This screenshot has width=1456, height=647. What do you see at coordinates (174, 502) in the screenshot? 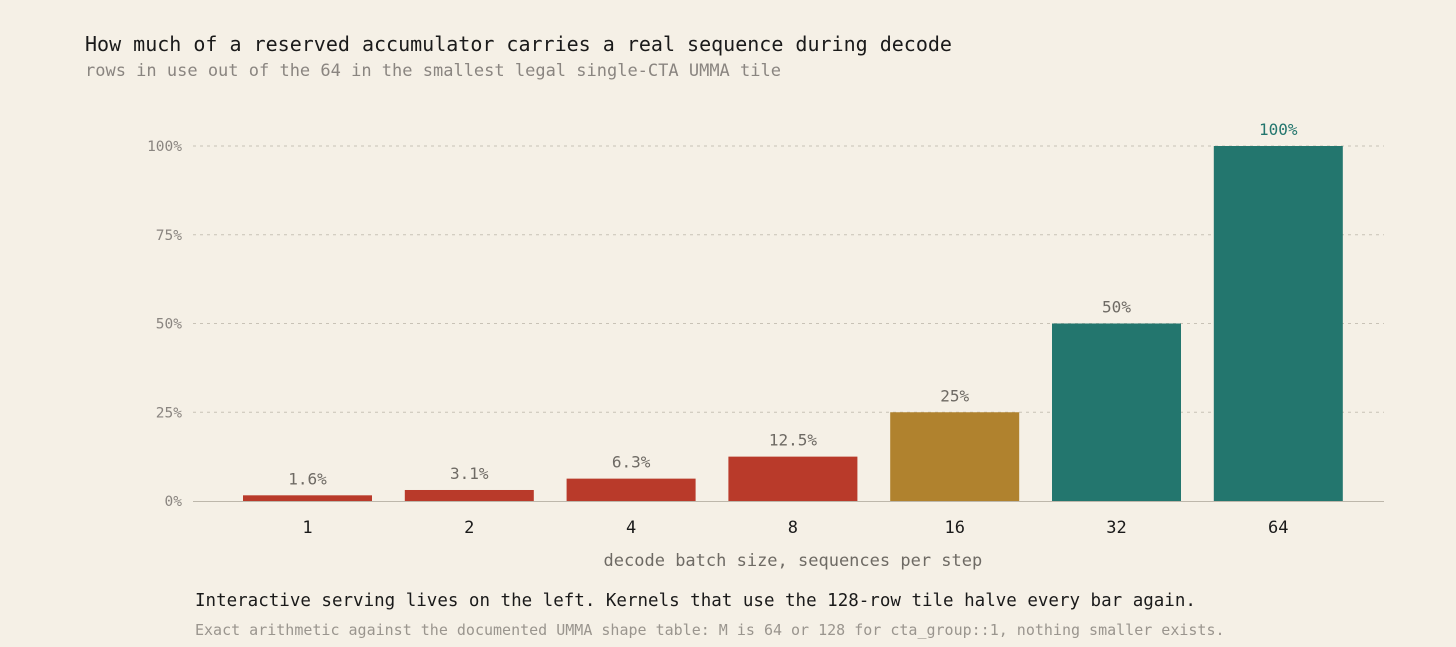
I see `y-tick-label: 0%` at bounding box center [174, 502].